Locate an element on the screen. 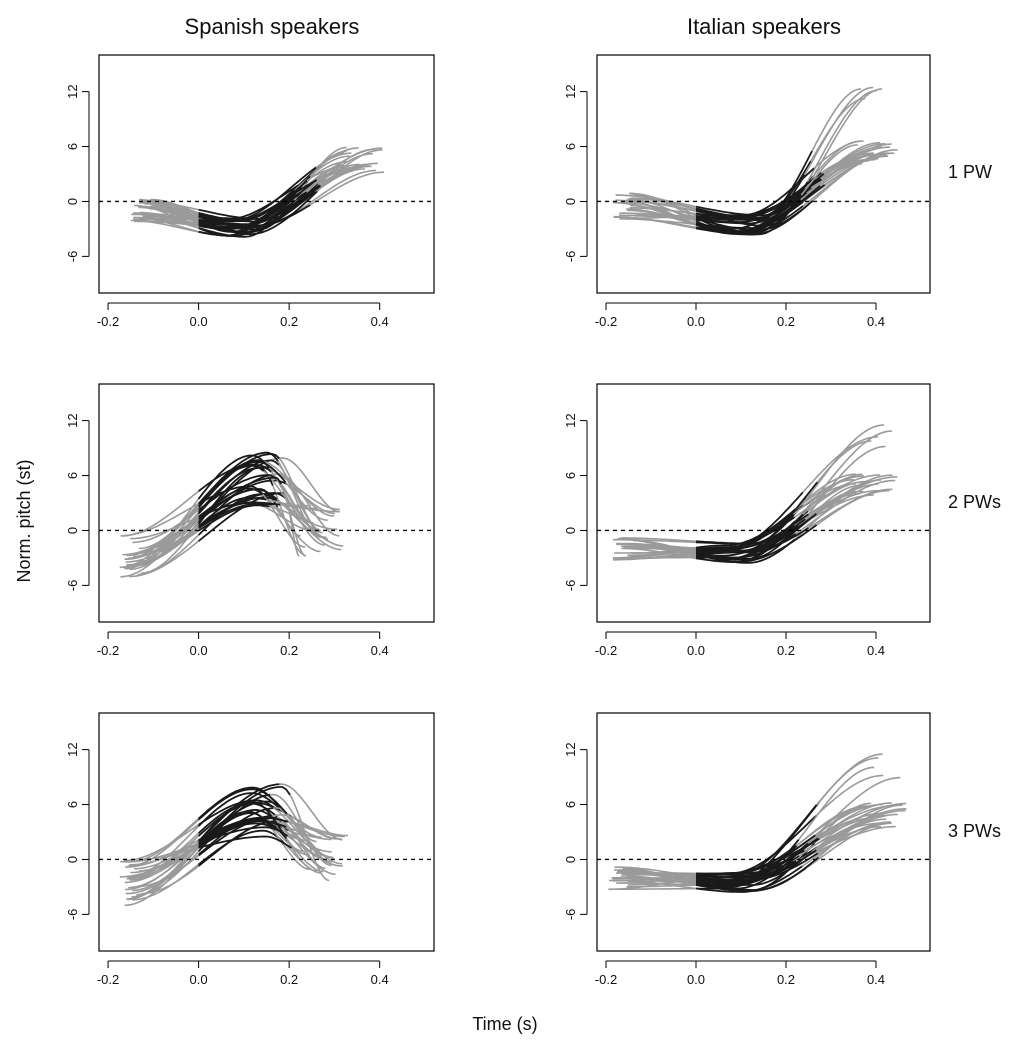  row-label-1pw: 1 PW is located at coordinates (970, 172).